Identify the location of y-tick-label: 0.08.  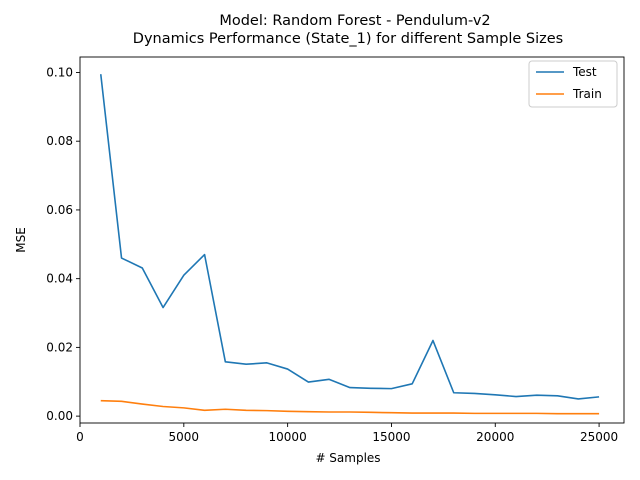
(59, 141).